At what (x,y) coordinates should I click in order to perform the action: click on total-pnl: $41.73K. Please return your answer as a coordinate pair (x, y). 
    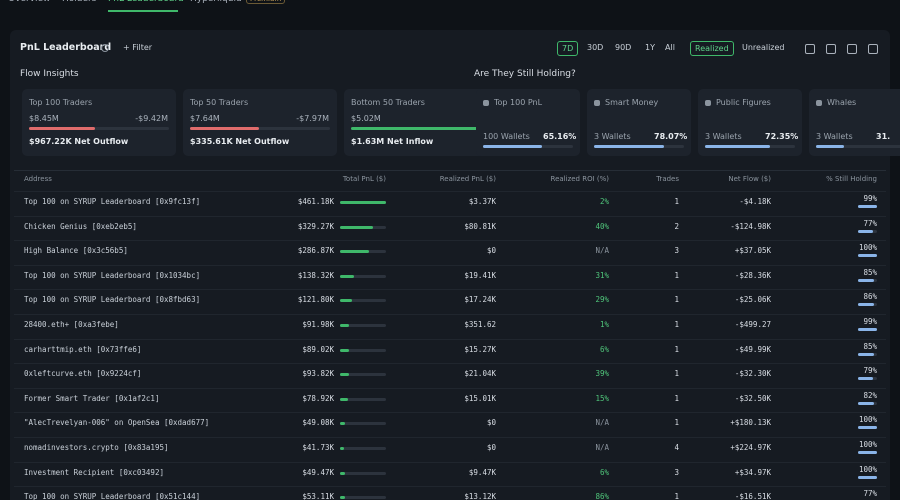
    Looking at the image, I should click on (318, 447).